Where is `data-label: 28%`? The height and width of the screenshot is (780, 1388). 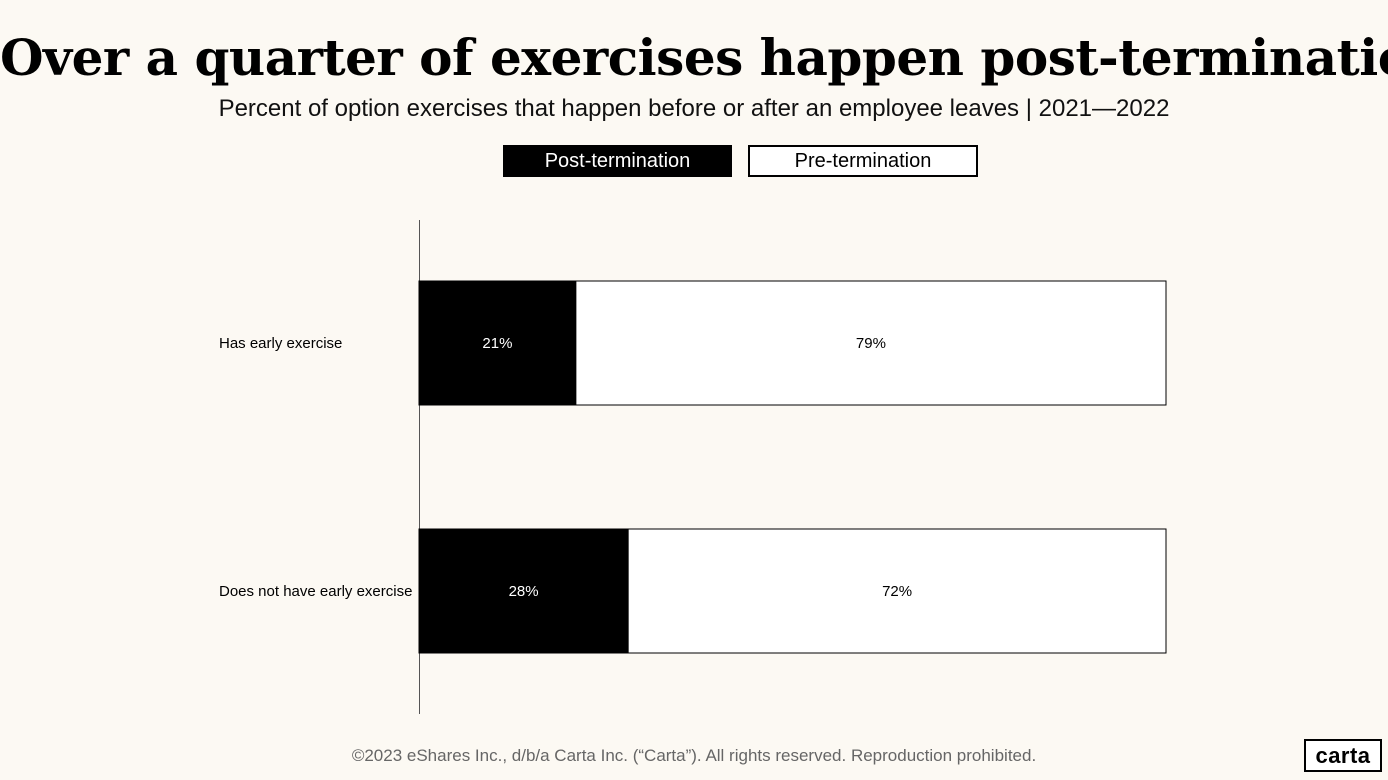
data-label: 28% is located at coordinates (524, 591).